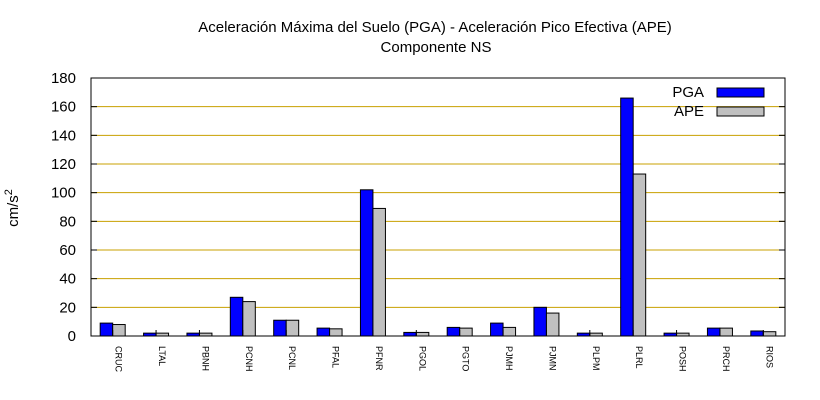 The image size is (820, 400). Describe the element at coordinates (466, 358) in the screenshot. I see `x-tick-label: PGTO` at that location.